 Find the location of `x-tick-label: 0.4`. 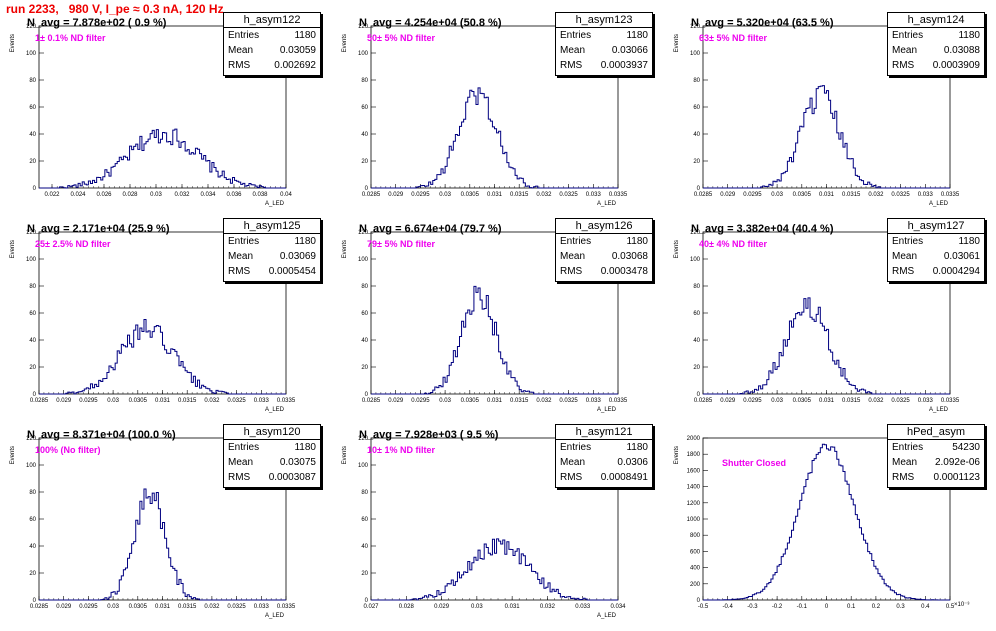

x-tick-label: 0.4 is located at coordinates (925, 607).